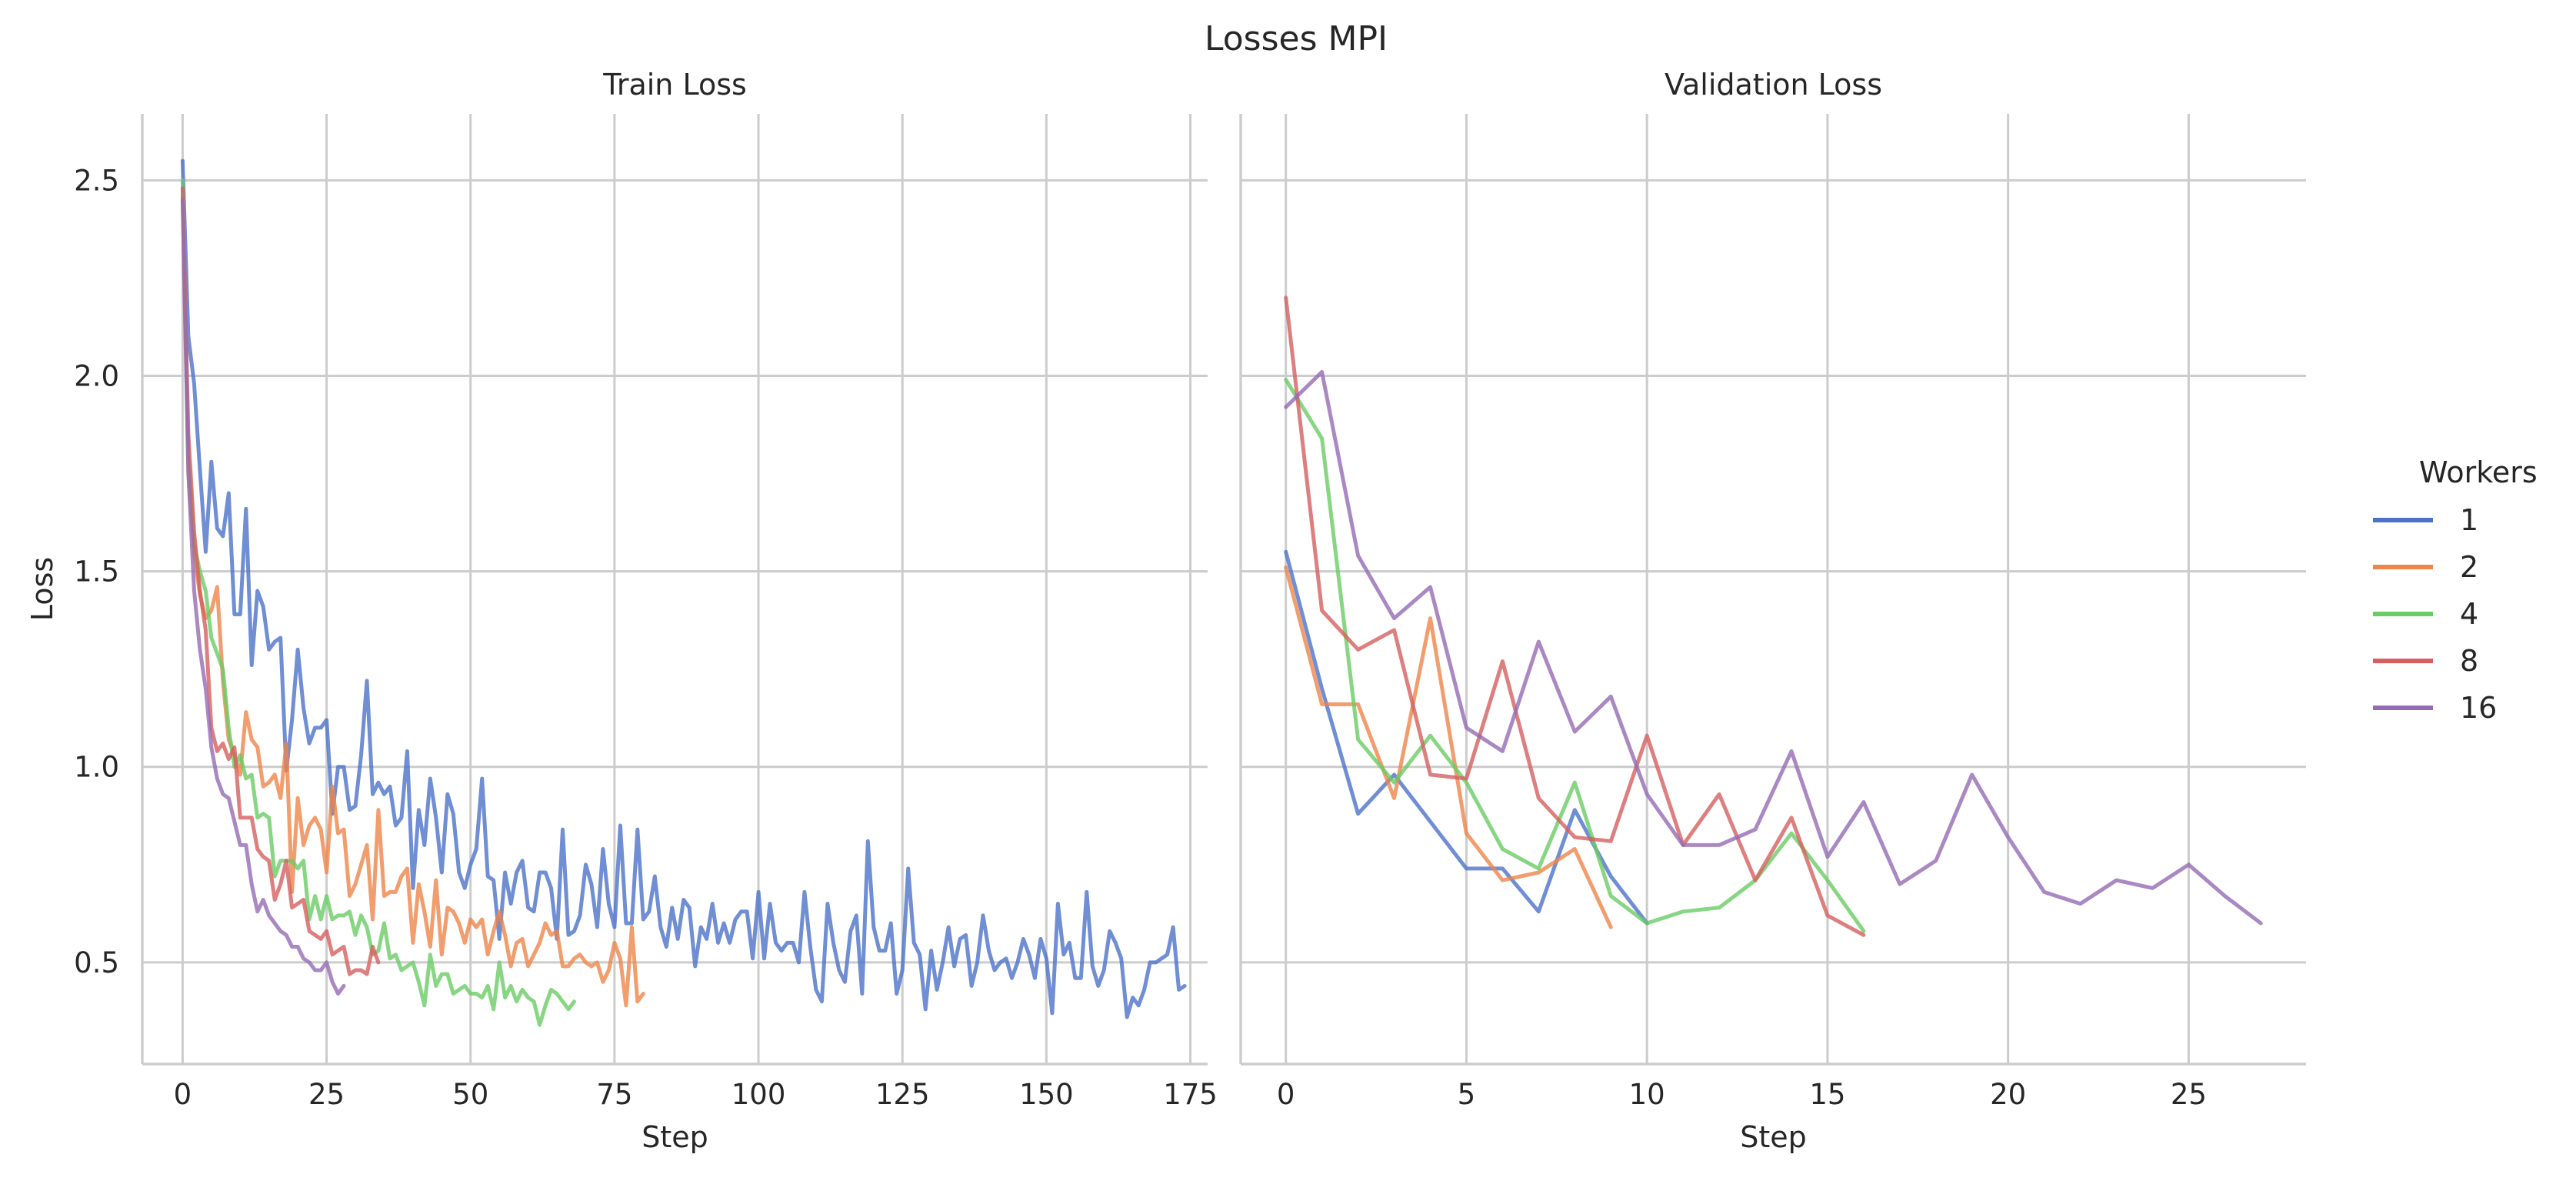 The width and height of the screenshot is (2576, 1191). I want to click on y-tick-label: 1.0, so click(96, 767).